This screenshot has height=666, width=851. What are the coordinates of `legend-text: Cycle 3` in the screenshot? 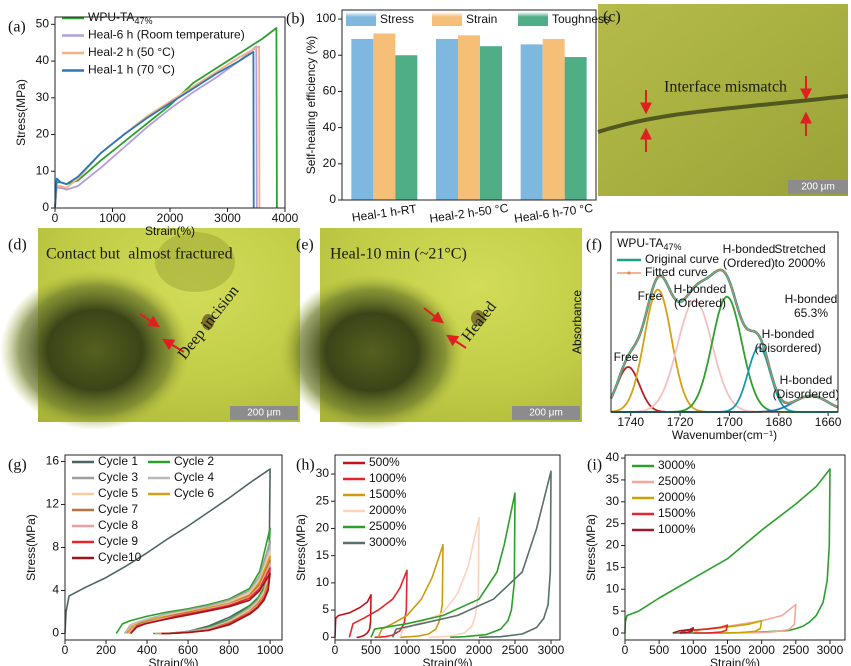 It's located at (118, 477).